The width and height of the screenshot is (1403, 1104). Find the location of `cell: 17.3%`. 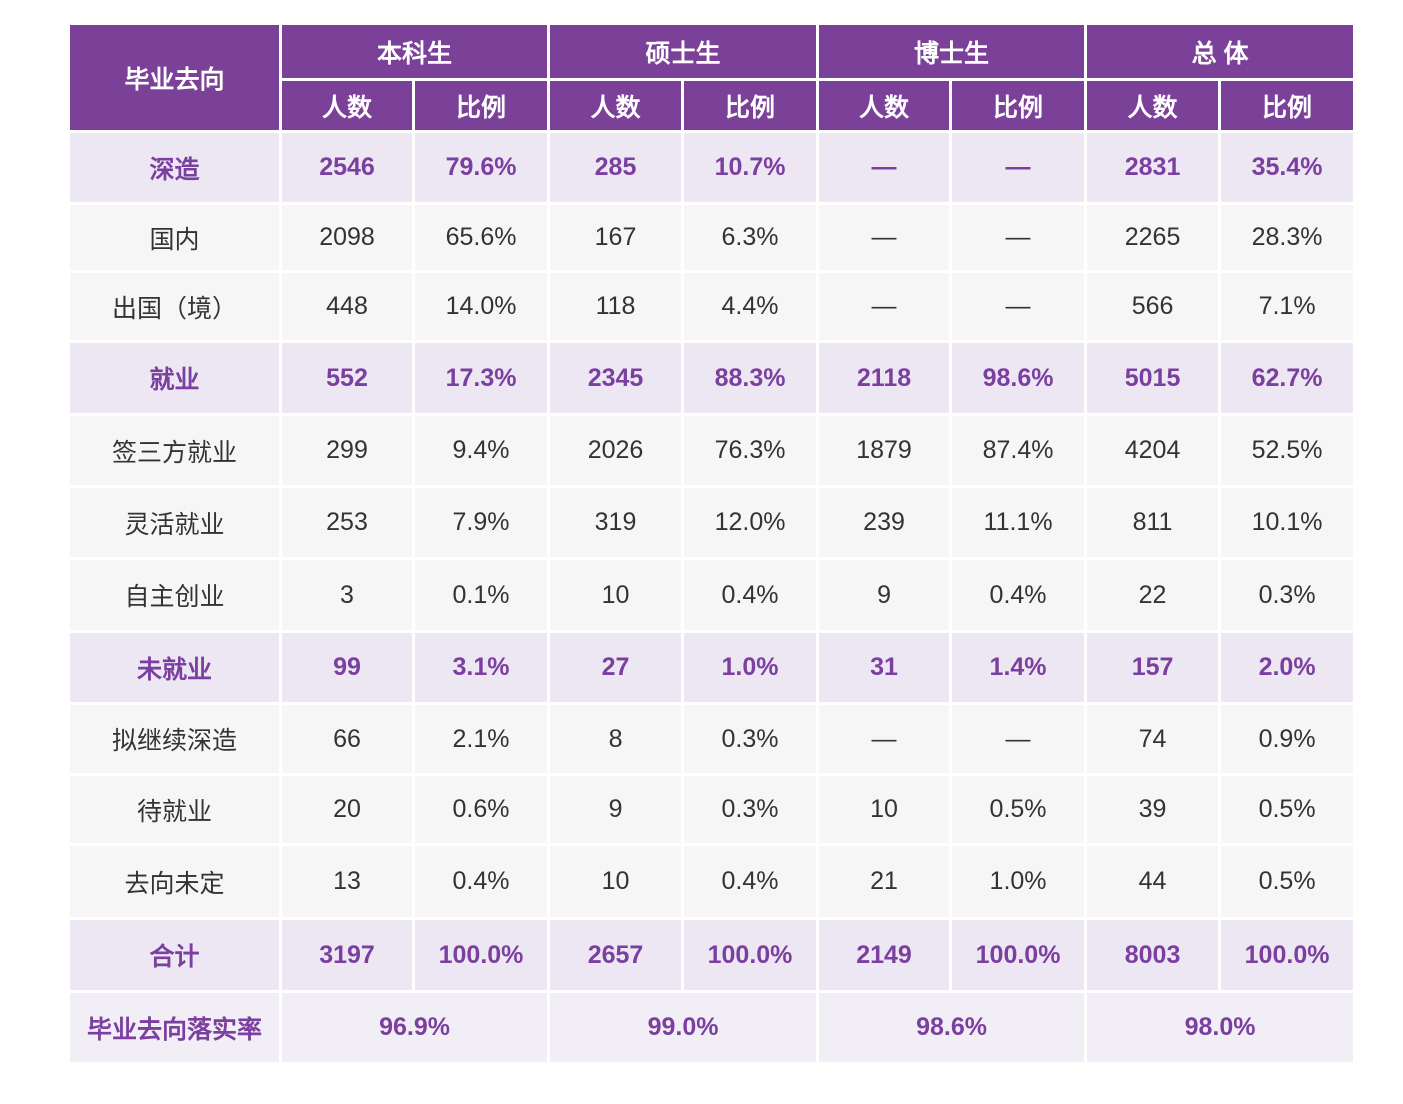

cell: 17.3% is located at coordinates (481, 378).